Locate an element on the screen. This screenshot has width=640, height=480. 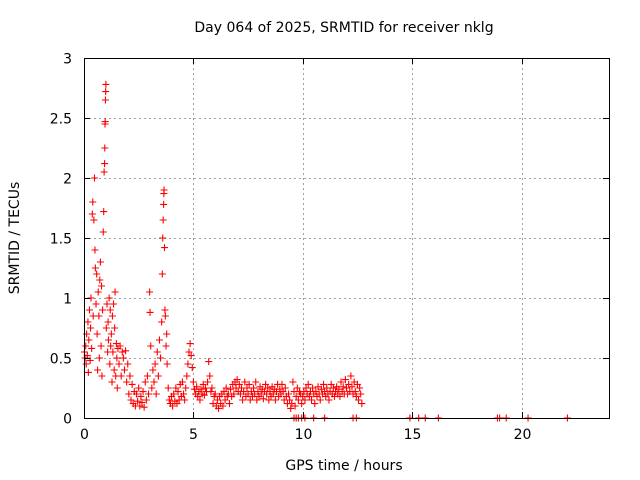
y-tick-label: 2.5 is located at coordinates (61, 120).